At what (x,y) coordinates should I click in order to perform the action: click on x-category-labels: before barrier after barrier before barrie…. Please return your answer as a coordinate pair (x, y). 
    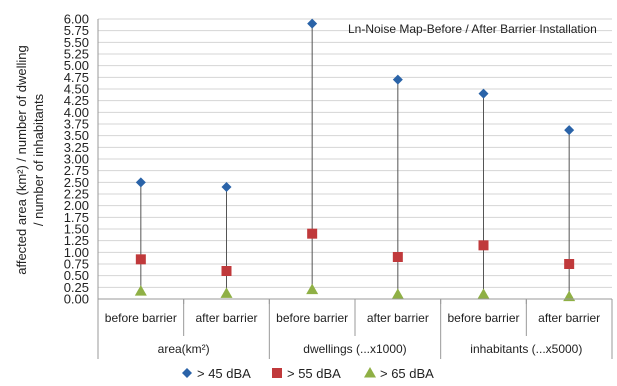
    Looking at the image, I should click on (352, 318).